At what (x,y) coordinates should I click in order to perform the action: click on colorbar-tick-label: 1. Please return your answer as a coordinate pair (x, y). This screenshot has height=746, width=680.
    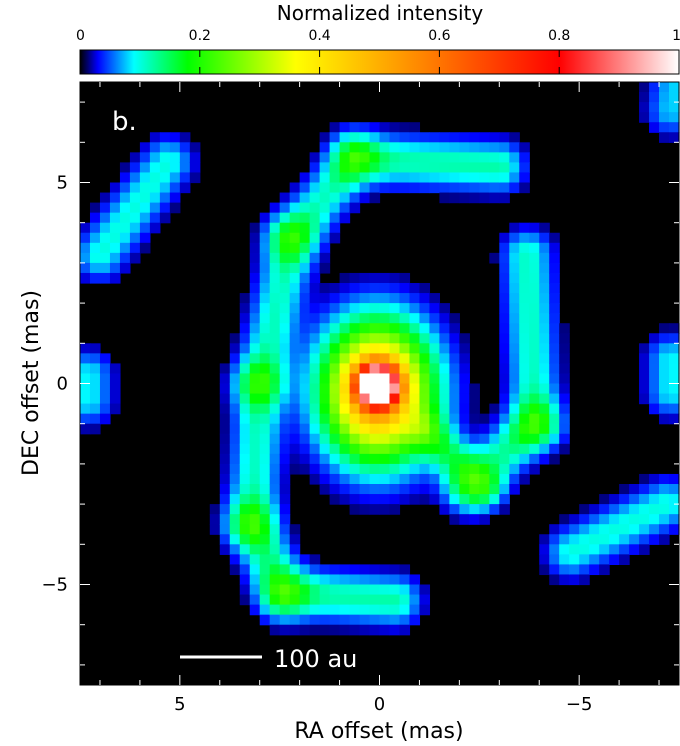
    Looking at the image, I should click on (676, 36).